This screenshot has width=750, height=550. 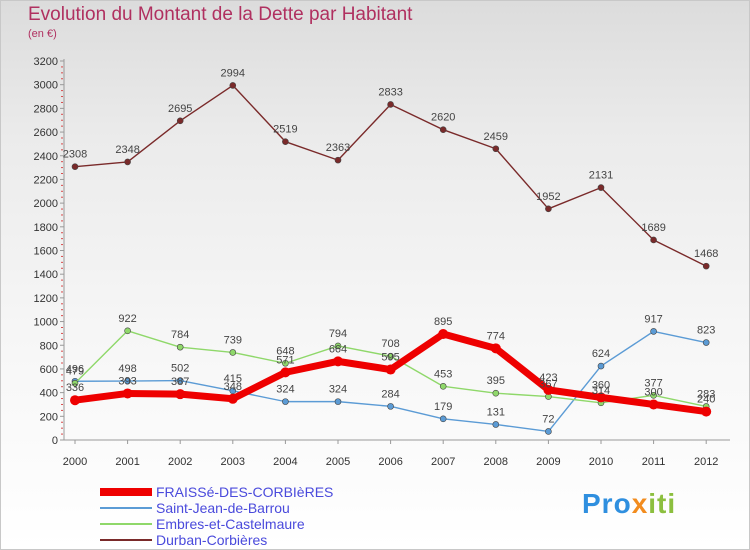 I want to click on y-tick-label: 2000, so click(x=46, y=204).